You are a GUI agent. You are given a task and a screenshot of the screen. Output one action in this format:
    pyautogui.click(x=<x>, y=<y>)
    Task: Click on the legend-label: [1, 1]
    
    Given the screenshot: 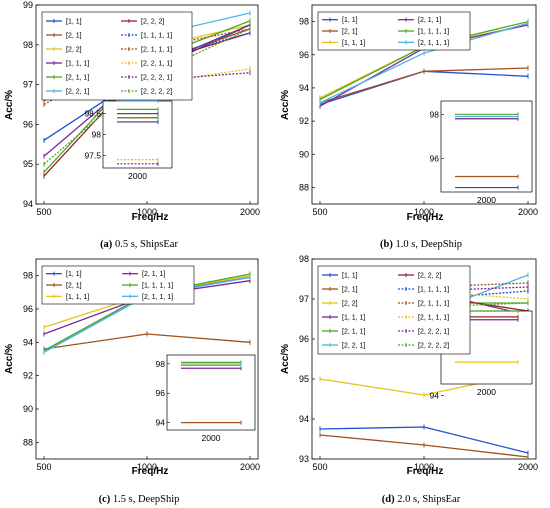 What is the action you would take?
    pyautogui.click(x=350, y=20)
    